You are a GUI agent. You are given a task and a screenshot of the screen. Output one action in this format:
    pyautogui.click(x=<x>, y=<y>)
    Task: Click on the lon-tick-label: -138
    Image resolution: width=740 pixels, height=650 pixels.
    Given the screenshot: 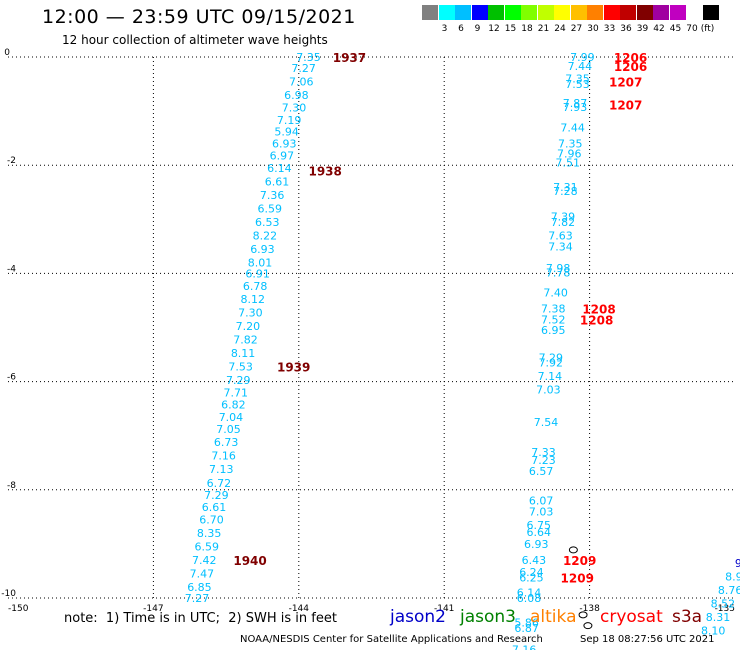 What is the action you would take?
    pyautogui.click(x=589, y=609)
    